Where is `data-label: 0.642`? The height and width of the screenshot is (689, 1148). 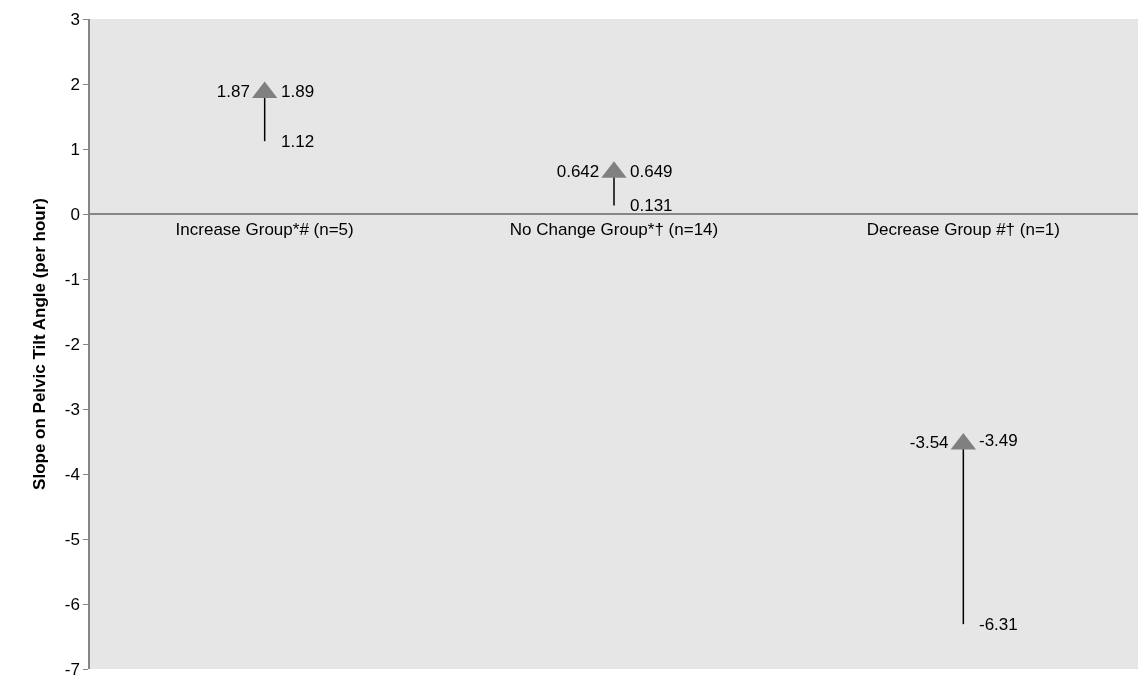
data-label: 0.642 is located at coordinates (578, 171).